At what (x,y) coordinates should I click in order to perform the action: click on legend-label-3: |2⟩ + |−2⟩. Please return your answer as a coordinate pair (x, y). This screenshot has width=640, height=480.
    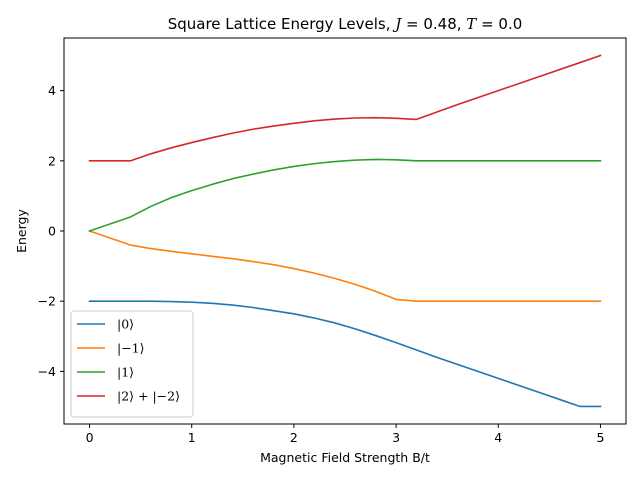
    Looking at the image, I should click on (148, 396).